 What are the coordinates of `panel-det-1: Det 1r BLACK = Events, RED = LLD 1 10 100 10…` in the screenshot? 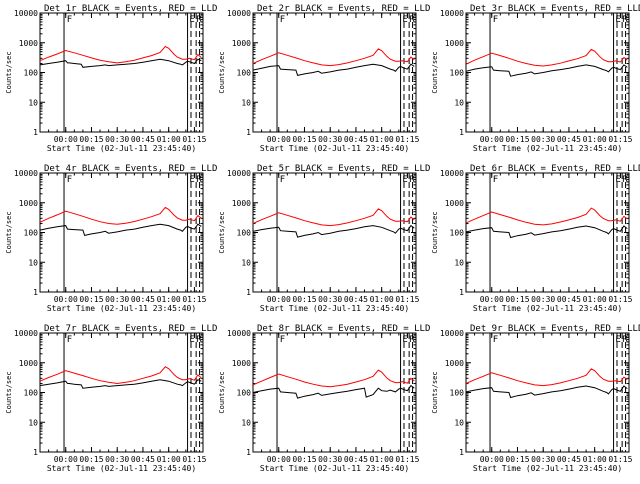 It's located at (111, 78).